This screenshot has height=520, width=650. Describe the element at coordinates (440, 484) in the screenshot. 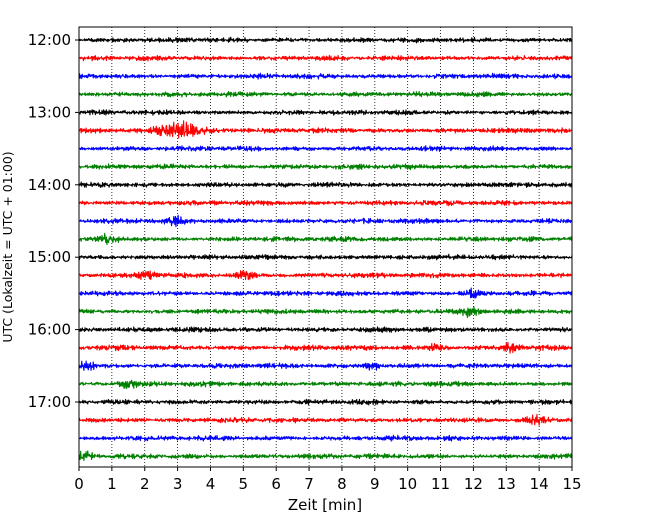

I see `x-tick-label: 11` at that location.